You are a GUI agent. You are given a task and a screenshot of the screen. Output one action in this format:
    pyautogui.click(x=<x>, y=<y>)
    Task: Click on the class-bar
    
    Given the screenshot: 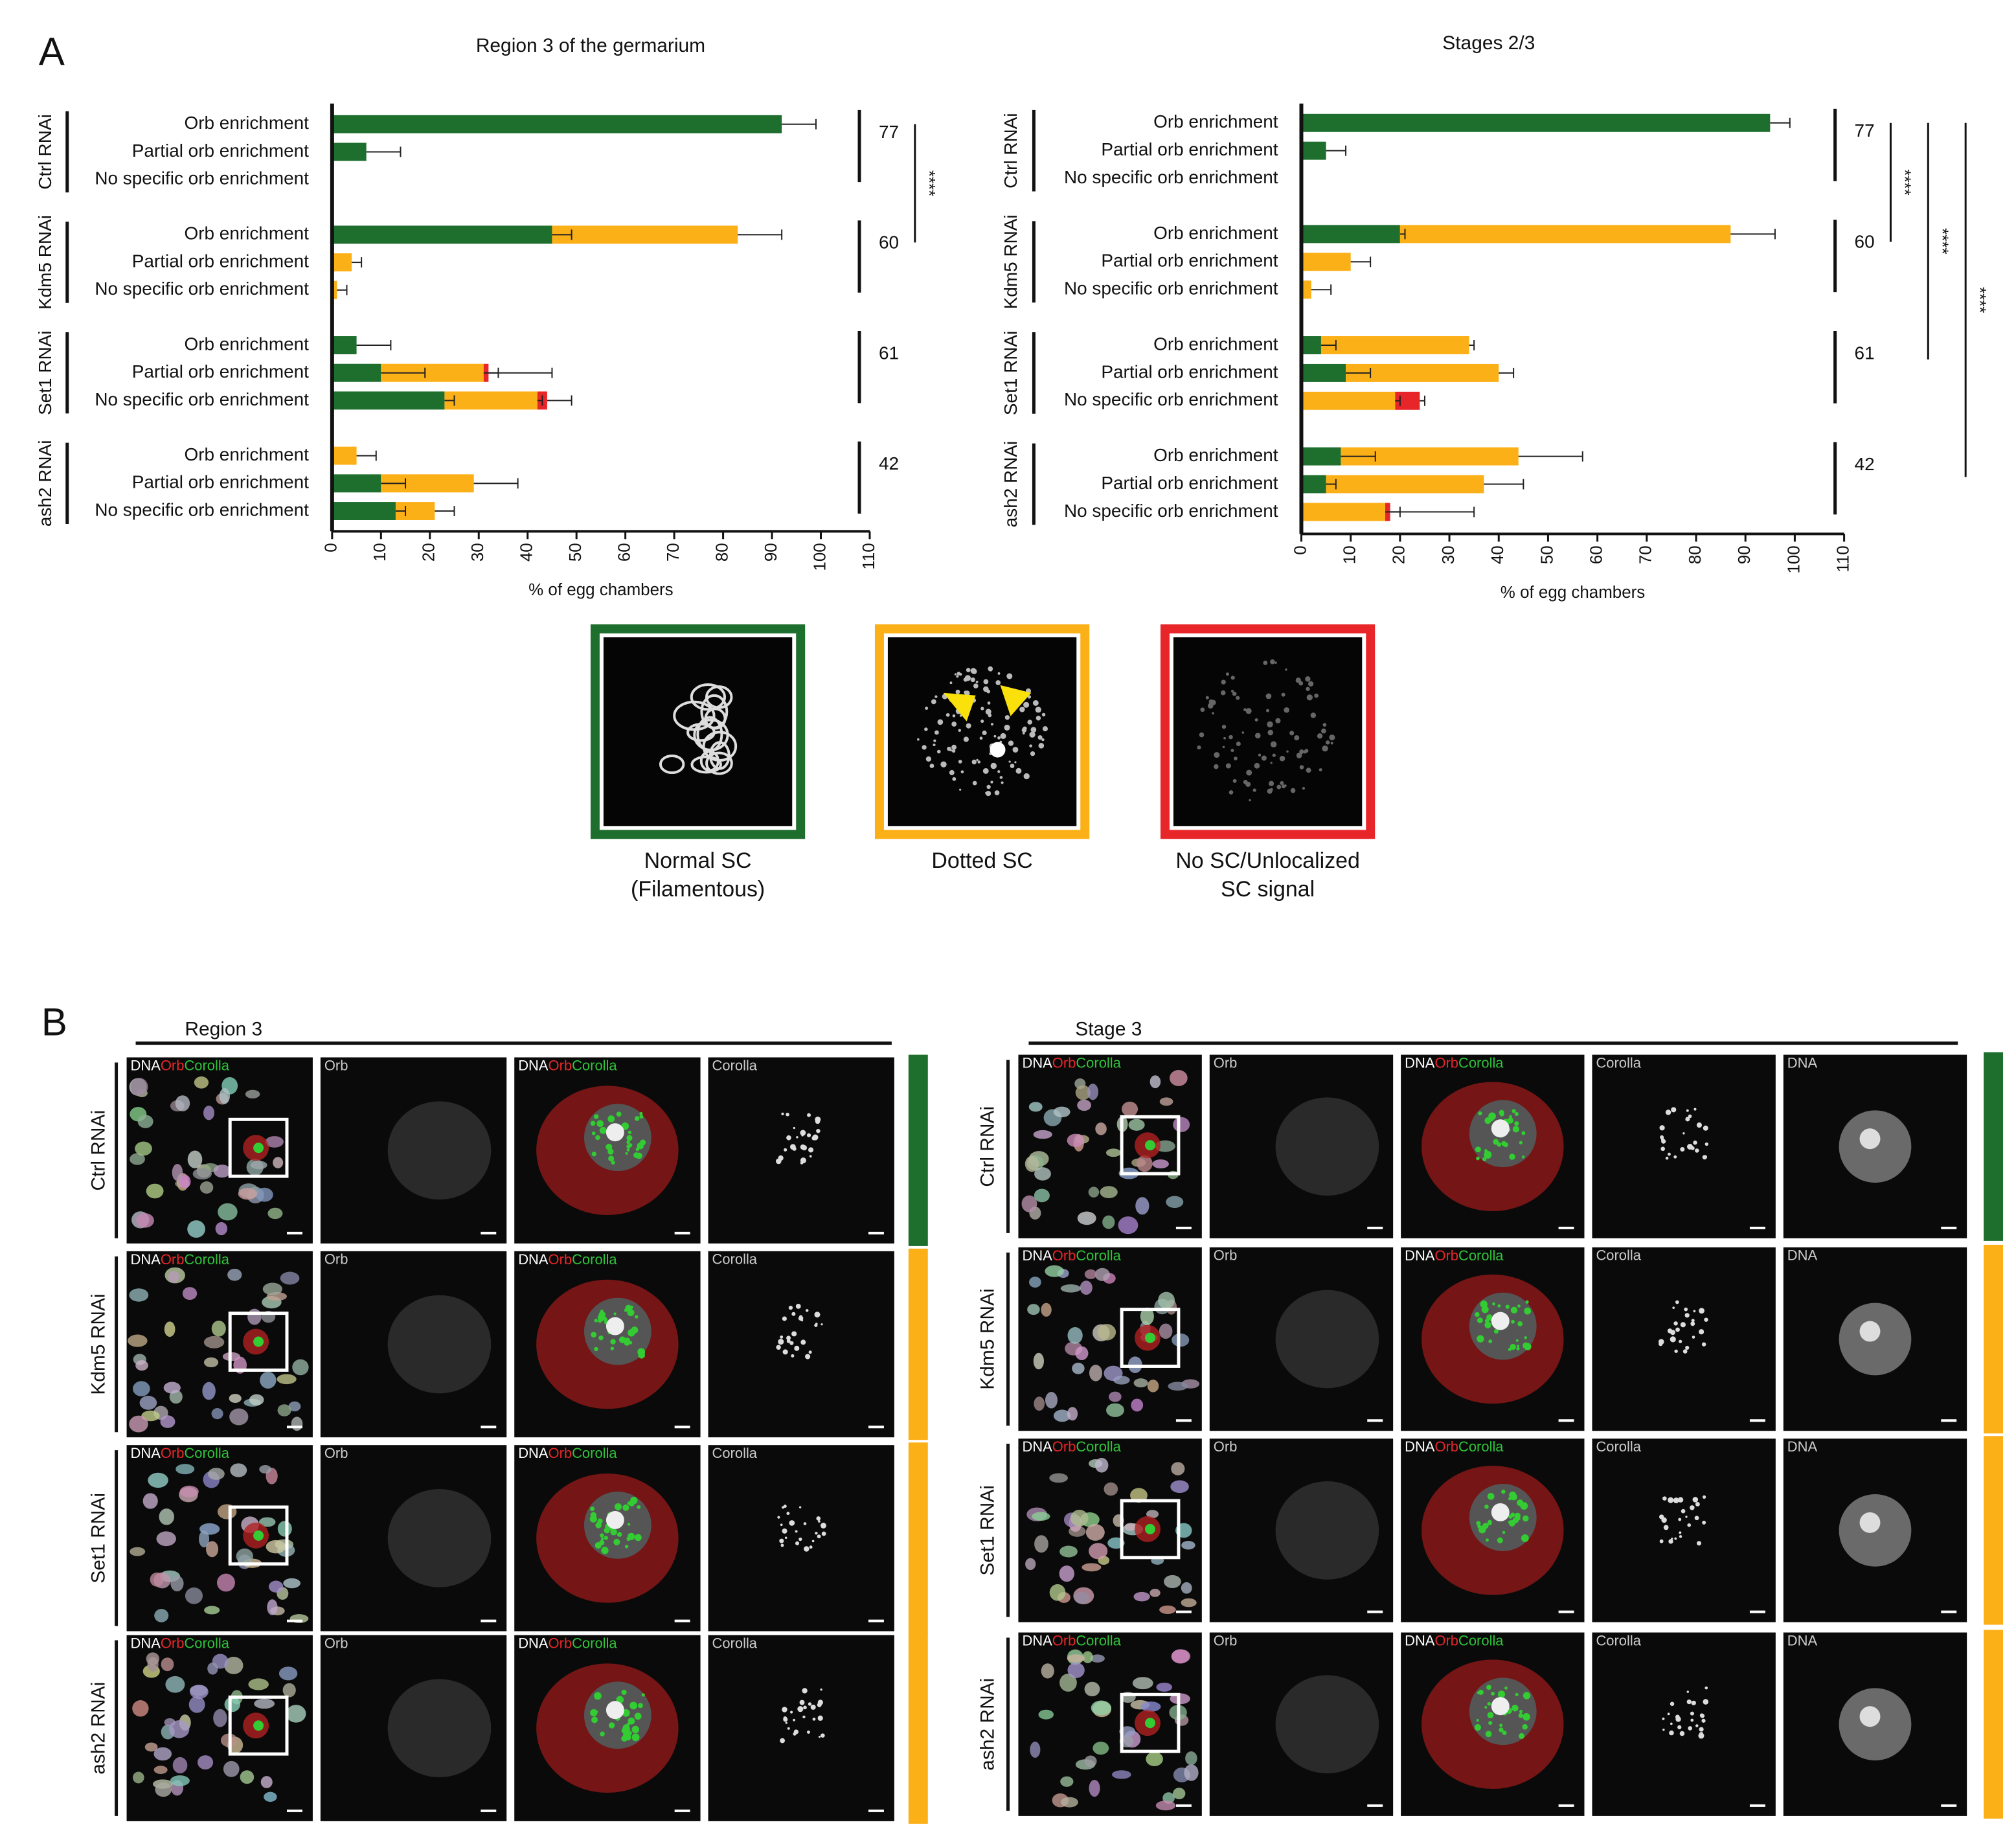 What is the action you would take?
    pyautogui.click(x=1994, y=1530)
    